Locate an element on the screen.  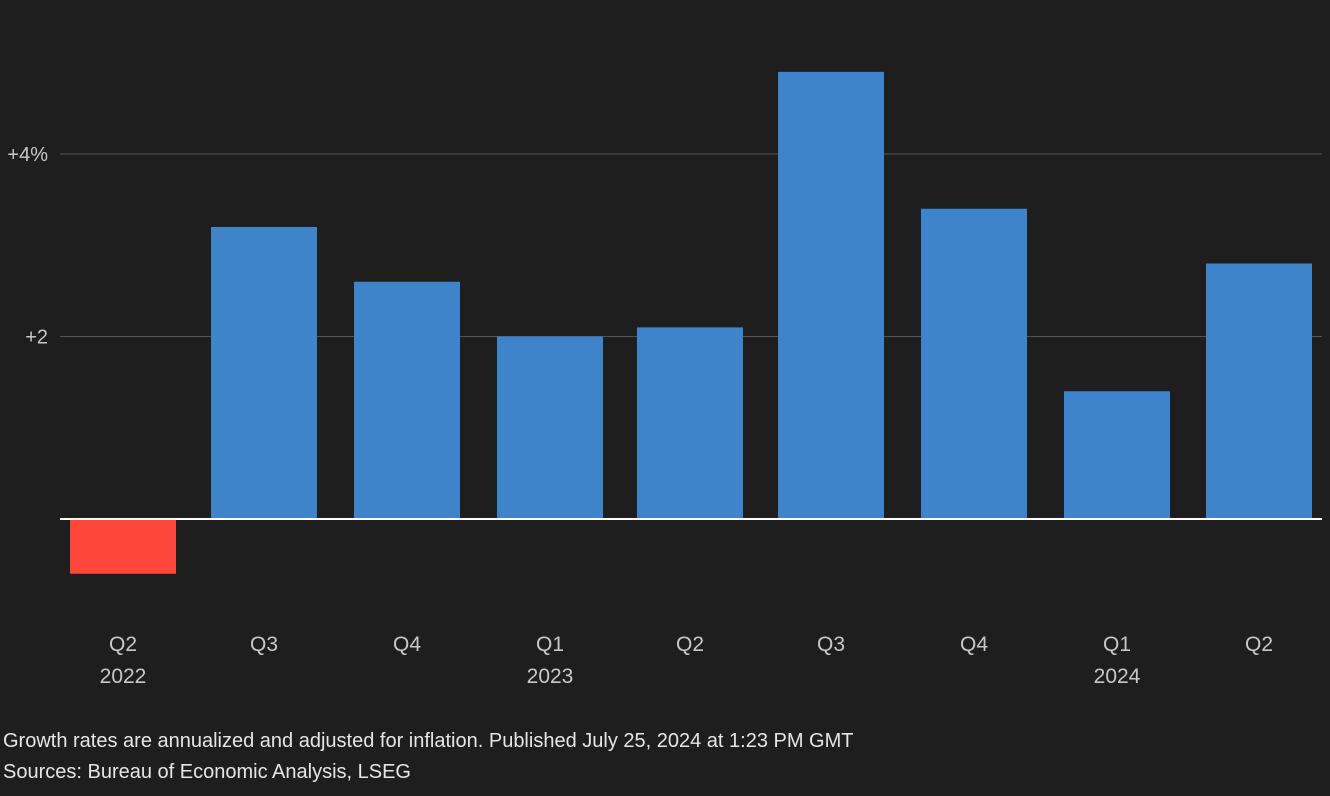
x-year-label: 2022 is located at coordinates (123, 676).